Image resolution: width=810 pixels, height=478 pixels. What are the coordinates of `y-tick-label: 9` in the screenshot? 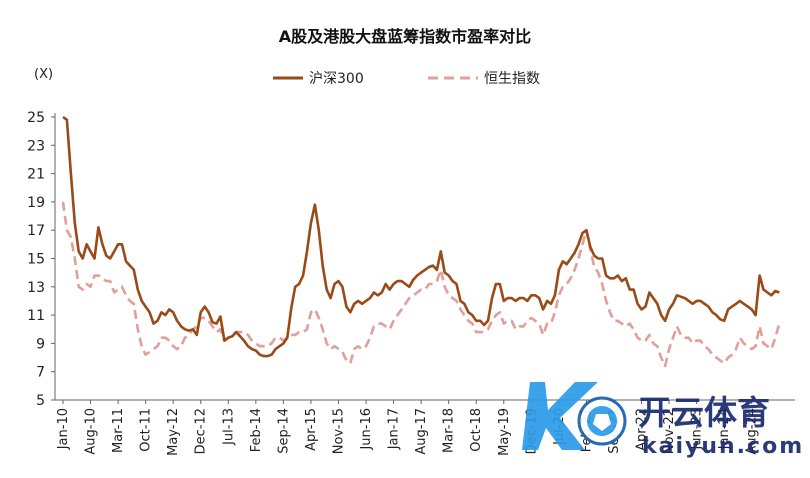 It's located at (40, 344).